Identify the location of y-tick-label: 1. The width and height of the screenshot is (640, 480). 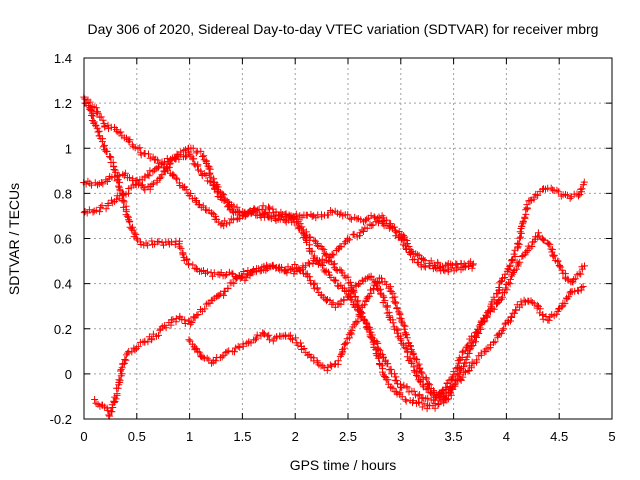
(68, 148).